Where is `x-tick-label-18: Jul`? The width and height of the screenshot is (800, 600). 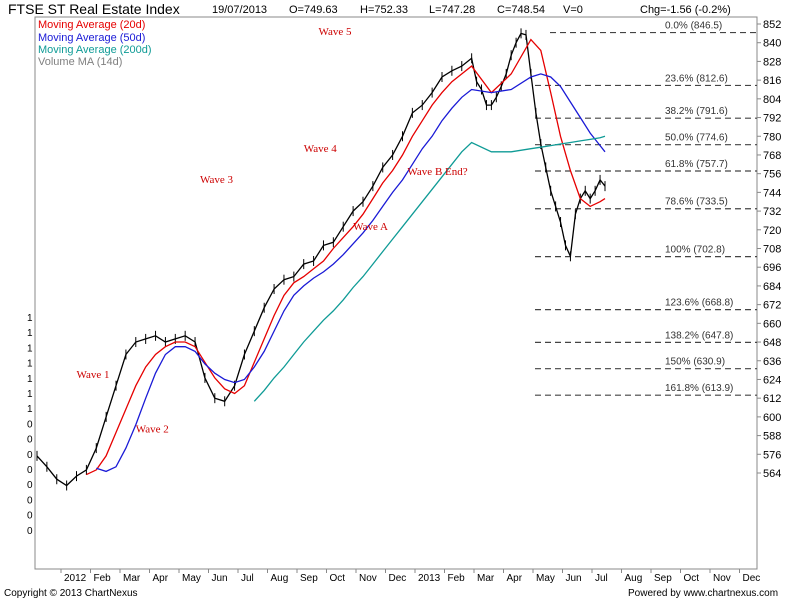
x-tick-label-18: Jul is located at coordinates (601, 578).